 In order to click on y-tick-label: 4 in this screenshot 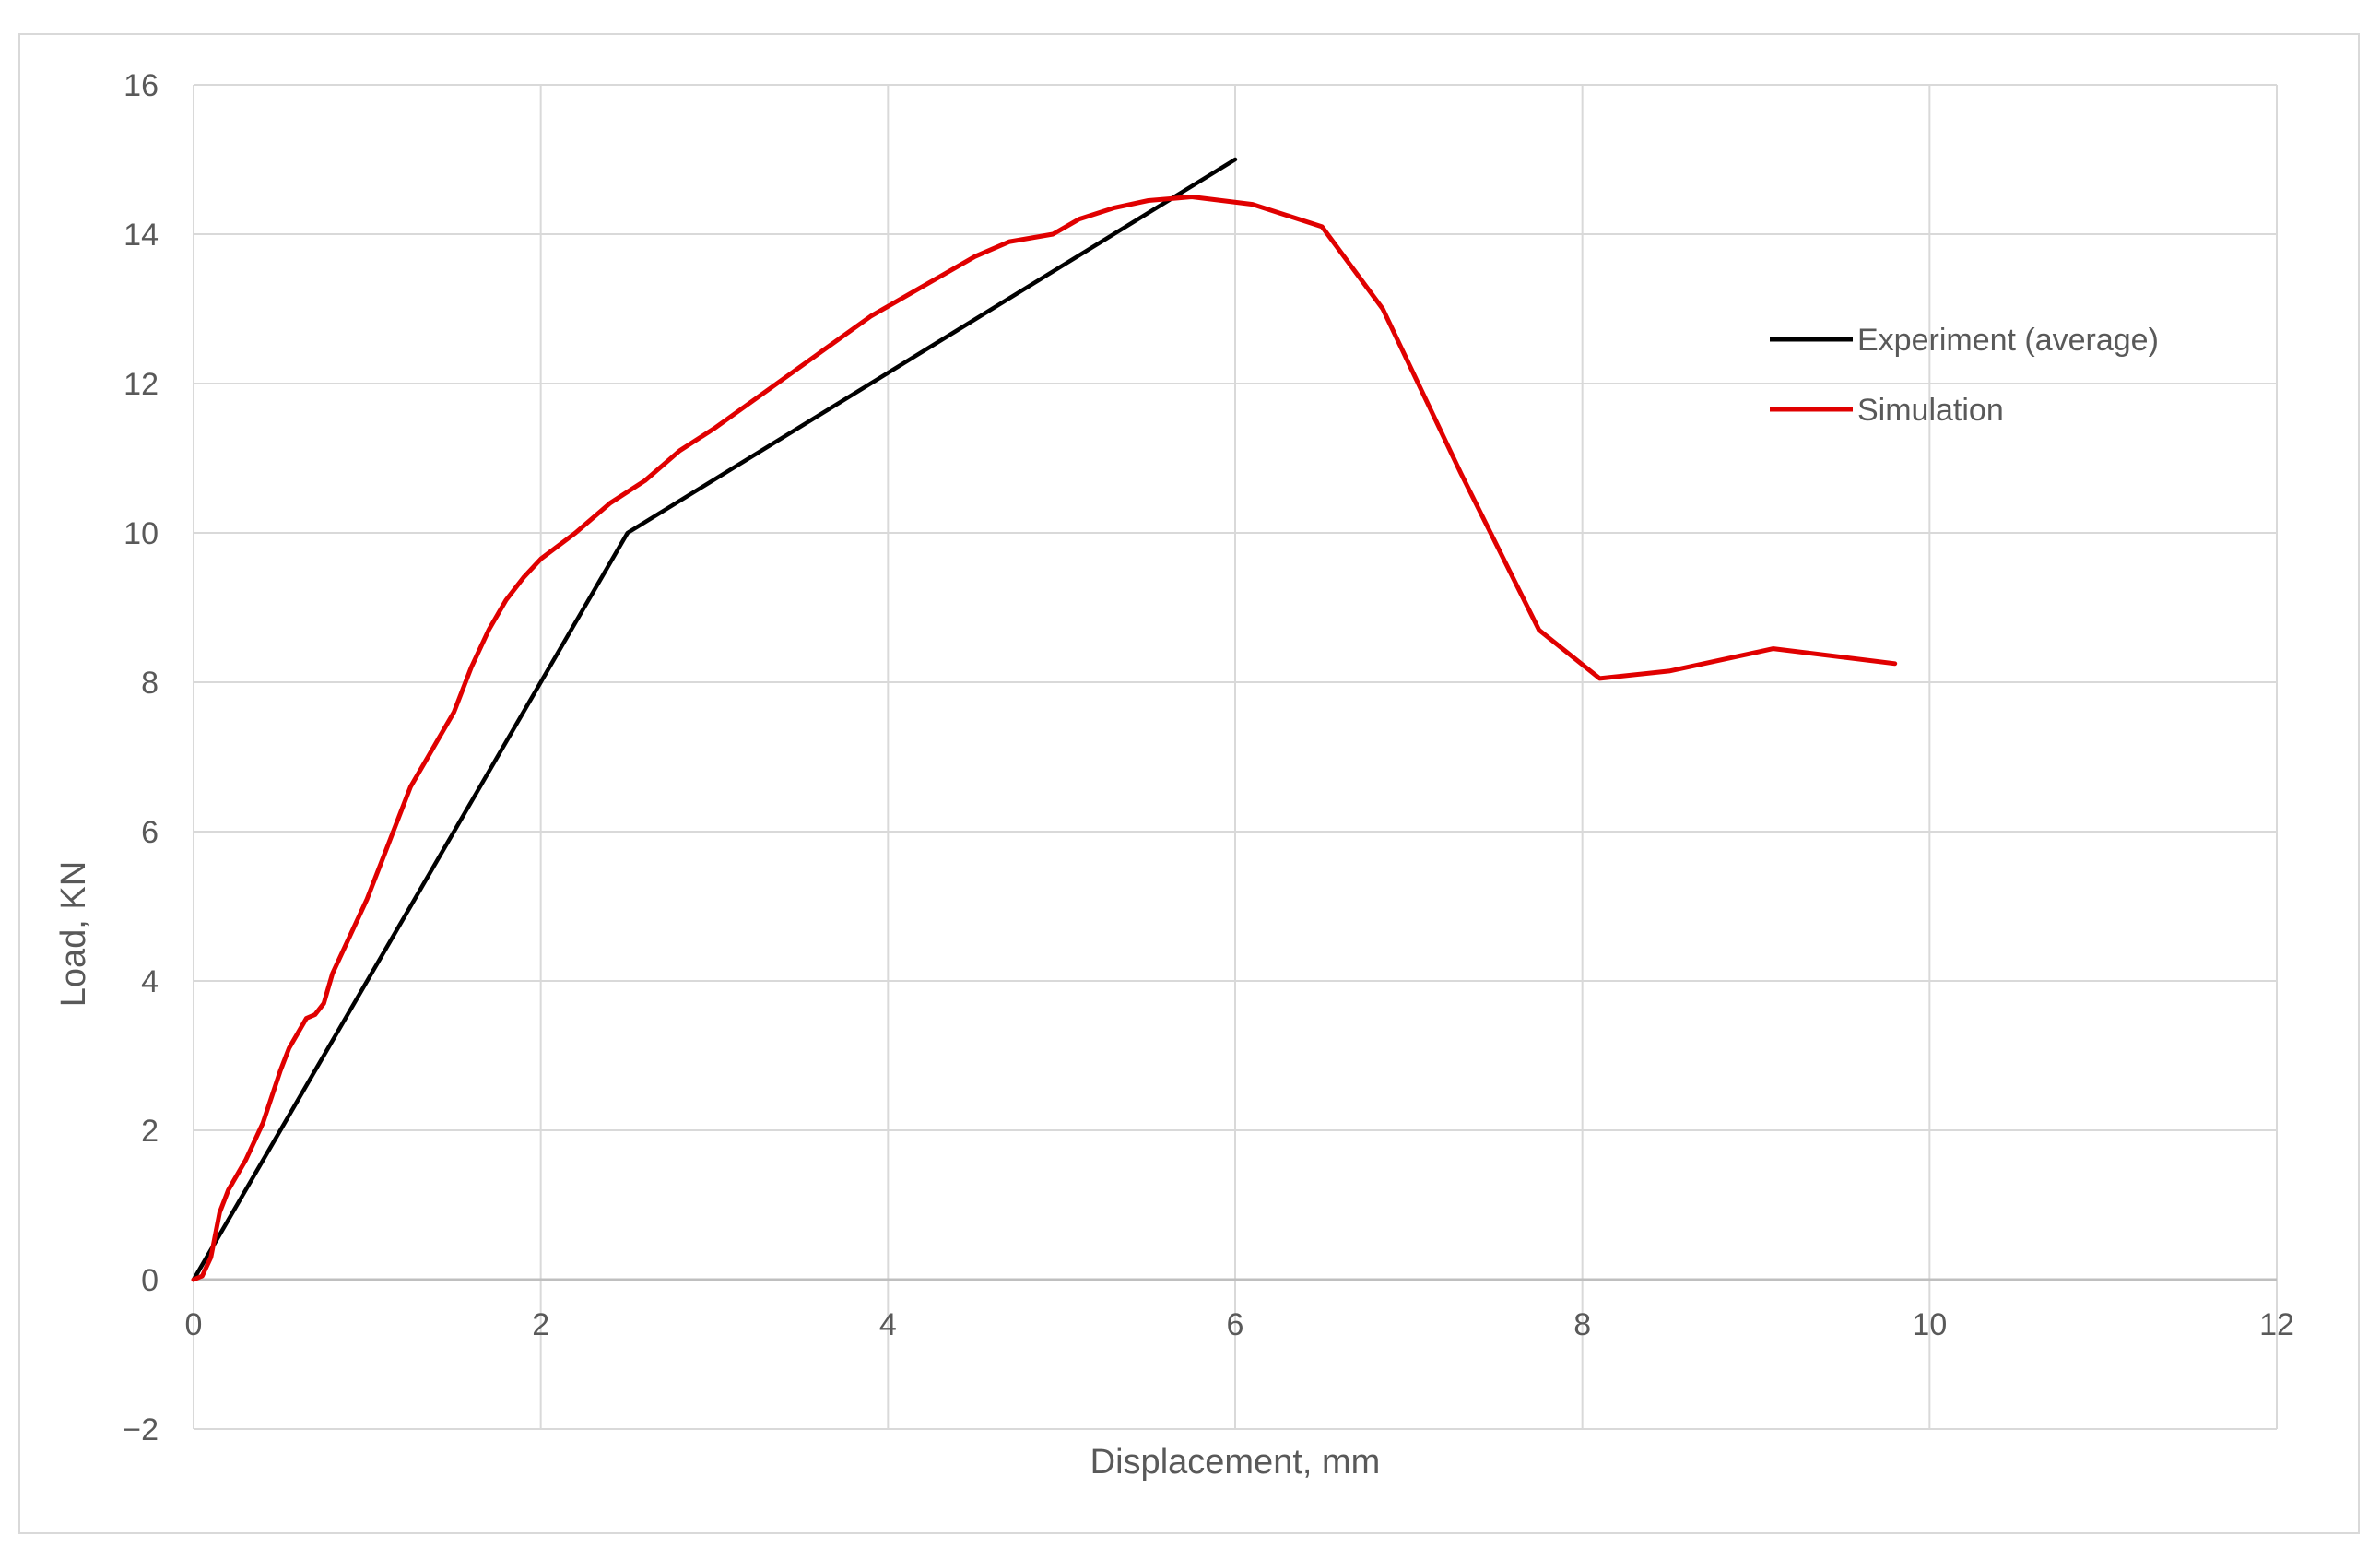, I will do `click(150, 981)`.